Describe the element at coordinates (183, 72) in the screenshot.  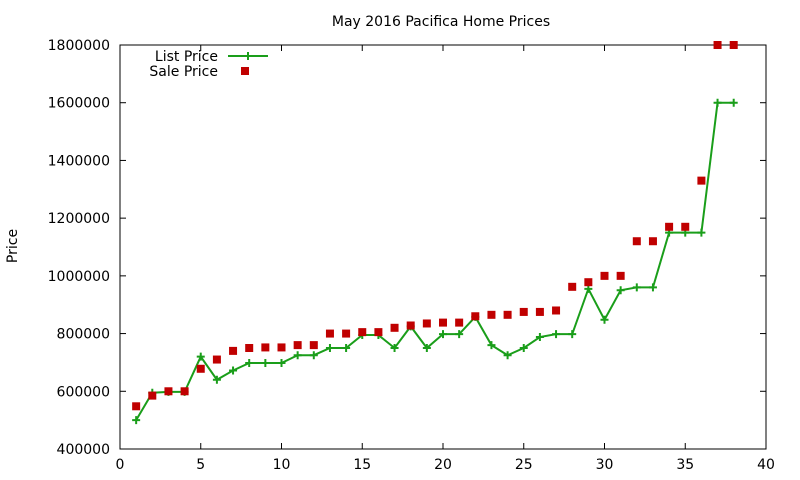
I see `legend-label-sale-price: Sale Price` at that location.